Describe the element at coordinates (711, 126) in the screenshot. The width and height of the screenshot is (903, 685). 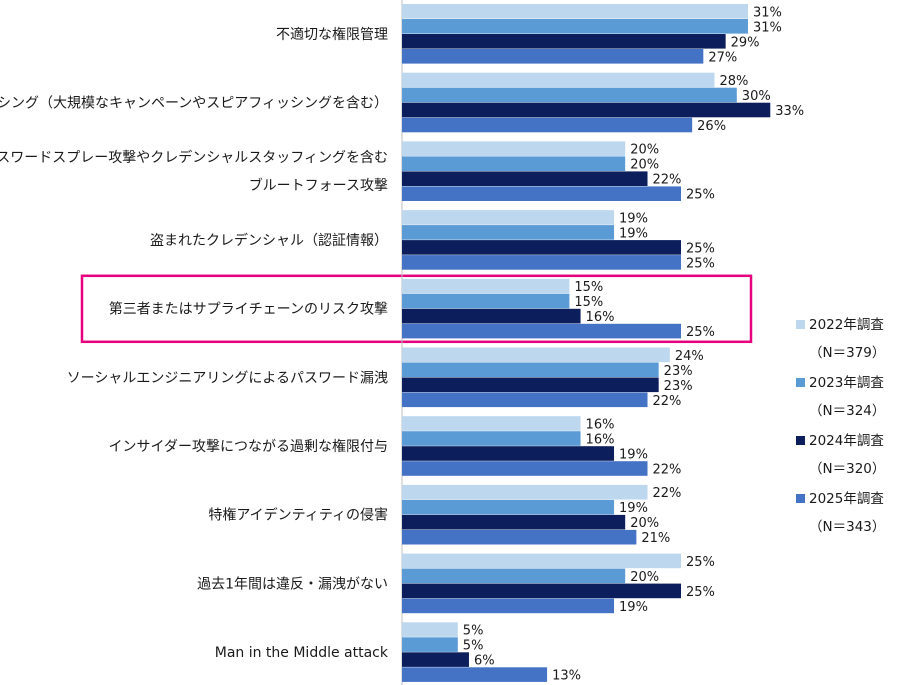
I see `value-label: 26%` at that location.